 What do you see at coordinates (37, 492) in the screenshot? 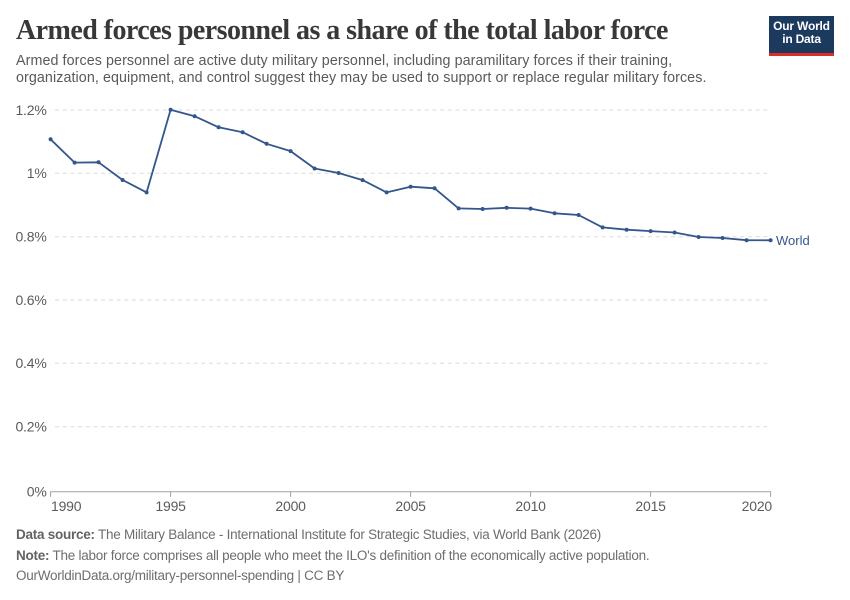
I see `svg-text: 0%` at bounding box center [37, 492].